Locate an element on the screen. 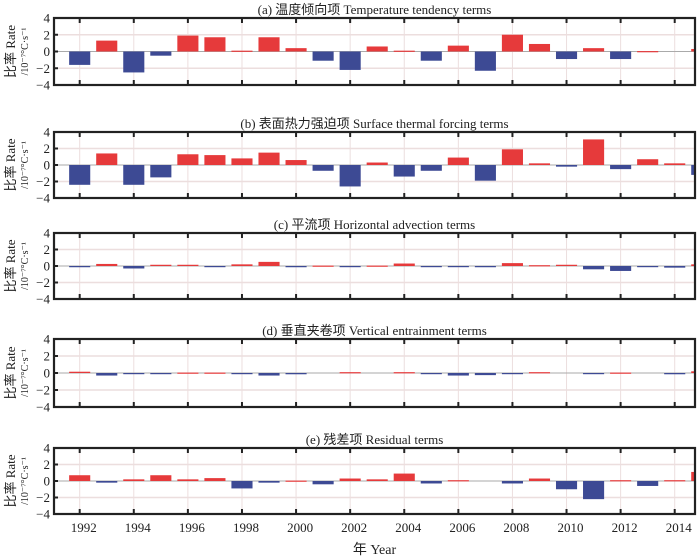 This screenshot has height=556, width=700. x-tick-label: 2014 is located at coordinates (679, 527).